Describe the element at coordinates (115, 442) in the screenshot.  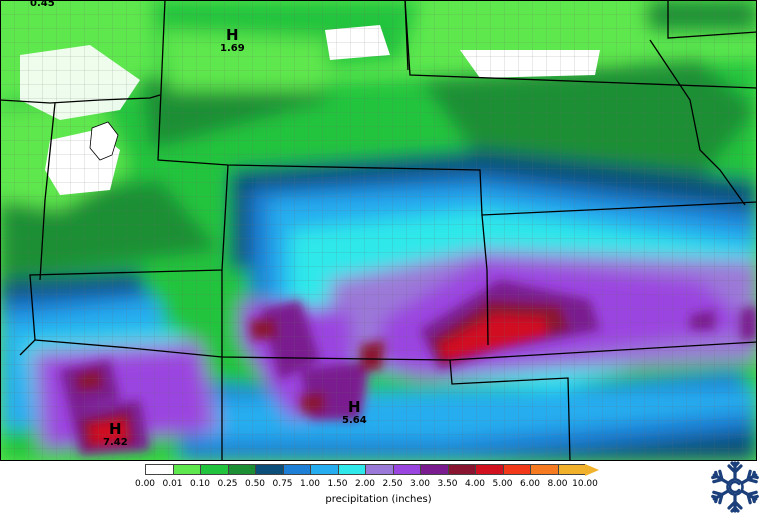
I see `high-value-sw: 7.42` at that location.